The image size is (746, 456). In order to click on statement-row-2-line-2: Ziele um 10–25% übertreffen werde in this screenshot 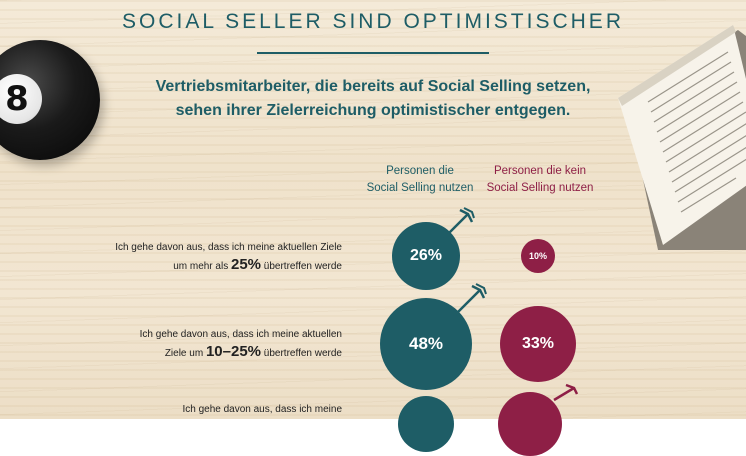, I will do `click(241, 352)`.